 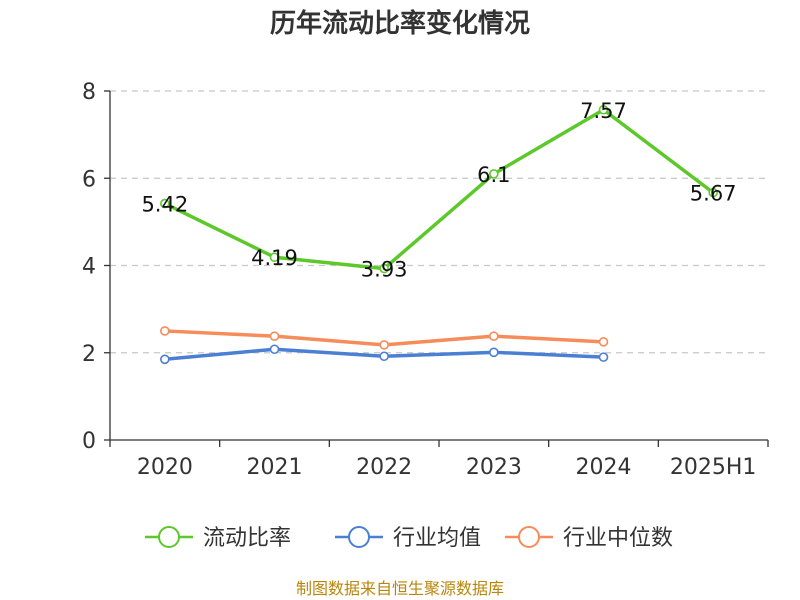 I want to click on data-label: 4.19, so click(x=274, y=258).